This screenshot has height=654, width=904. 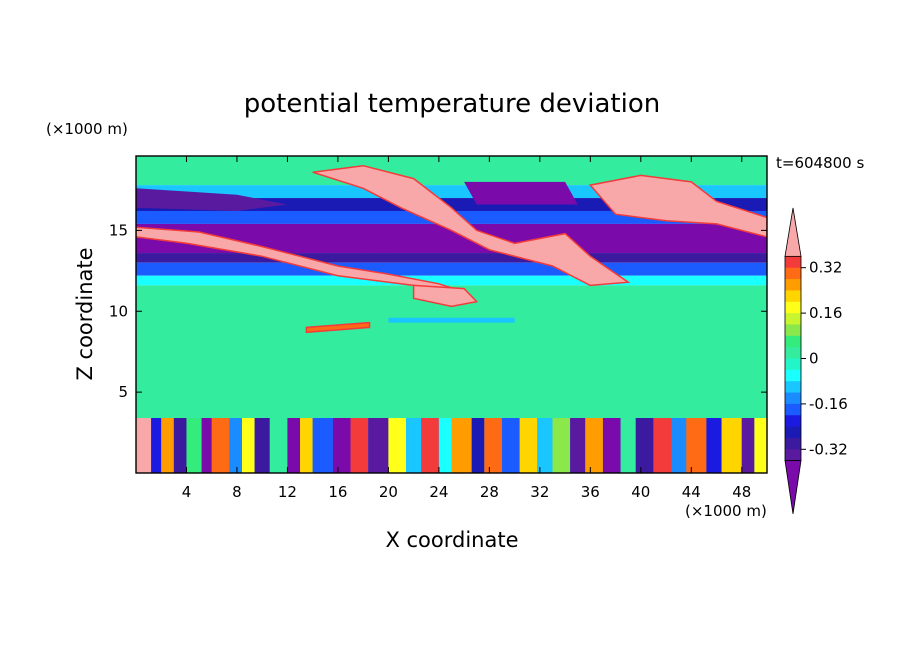 What do you see at coordinates (445, 296) in the screenshot?
I see `warm-patch-x25` at bounding box center [445, 296].